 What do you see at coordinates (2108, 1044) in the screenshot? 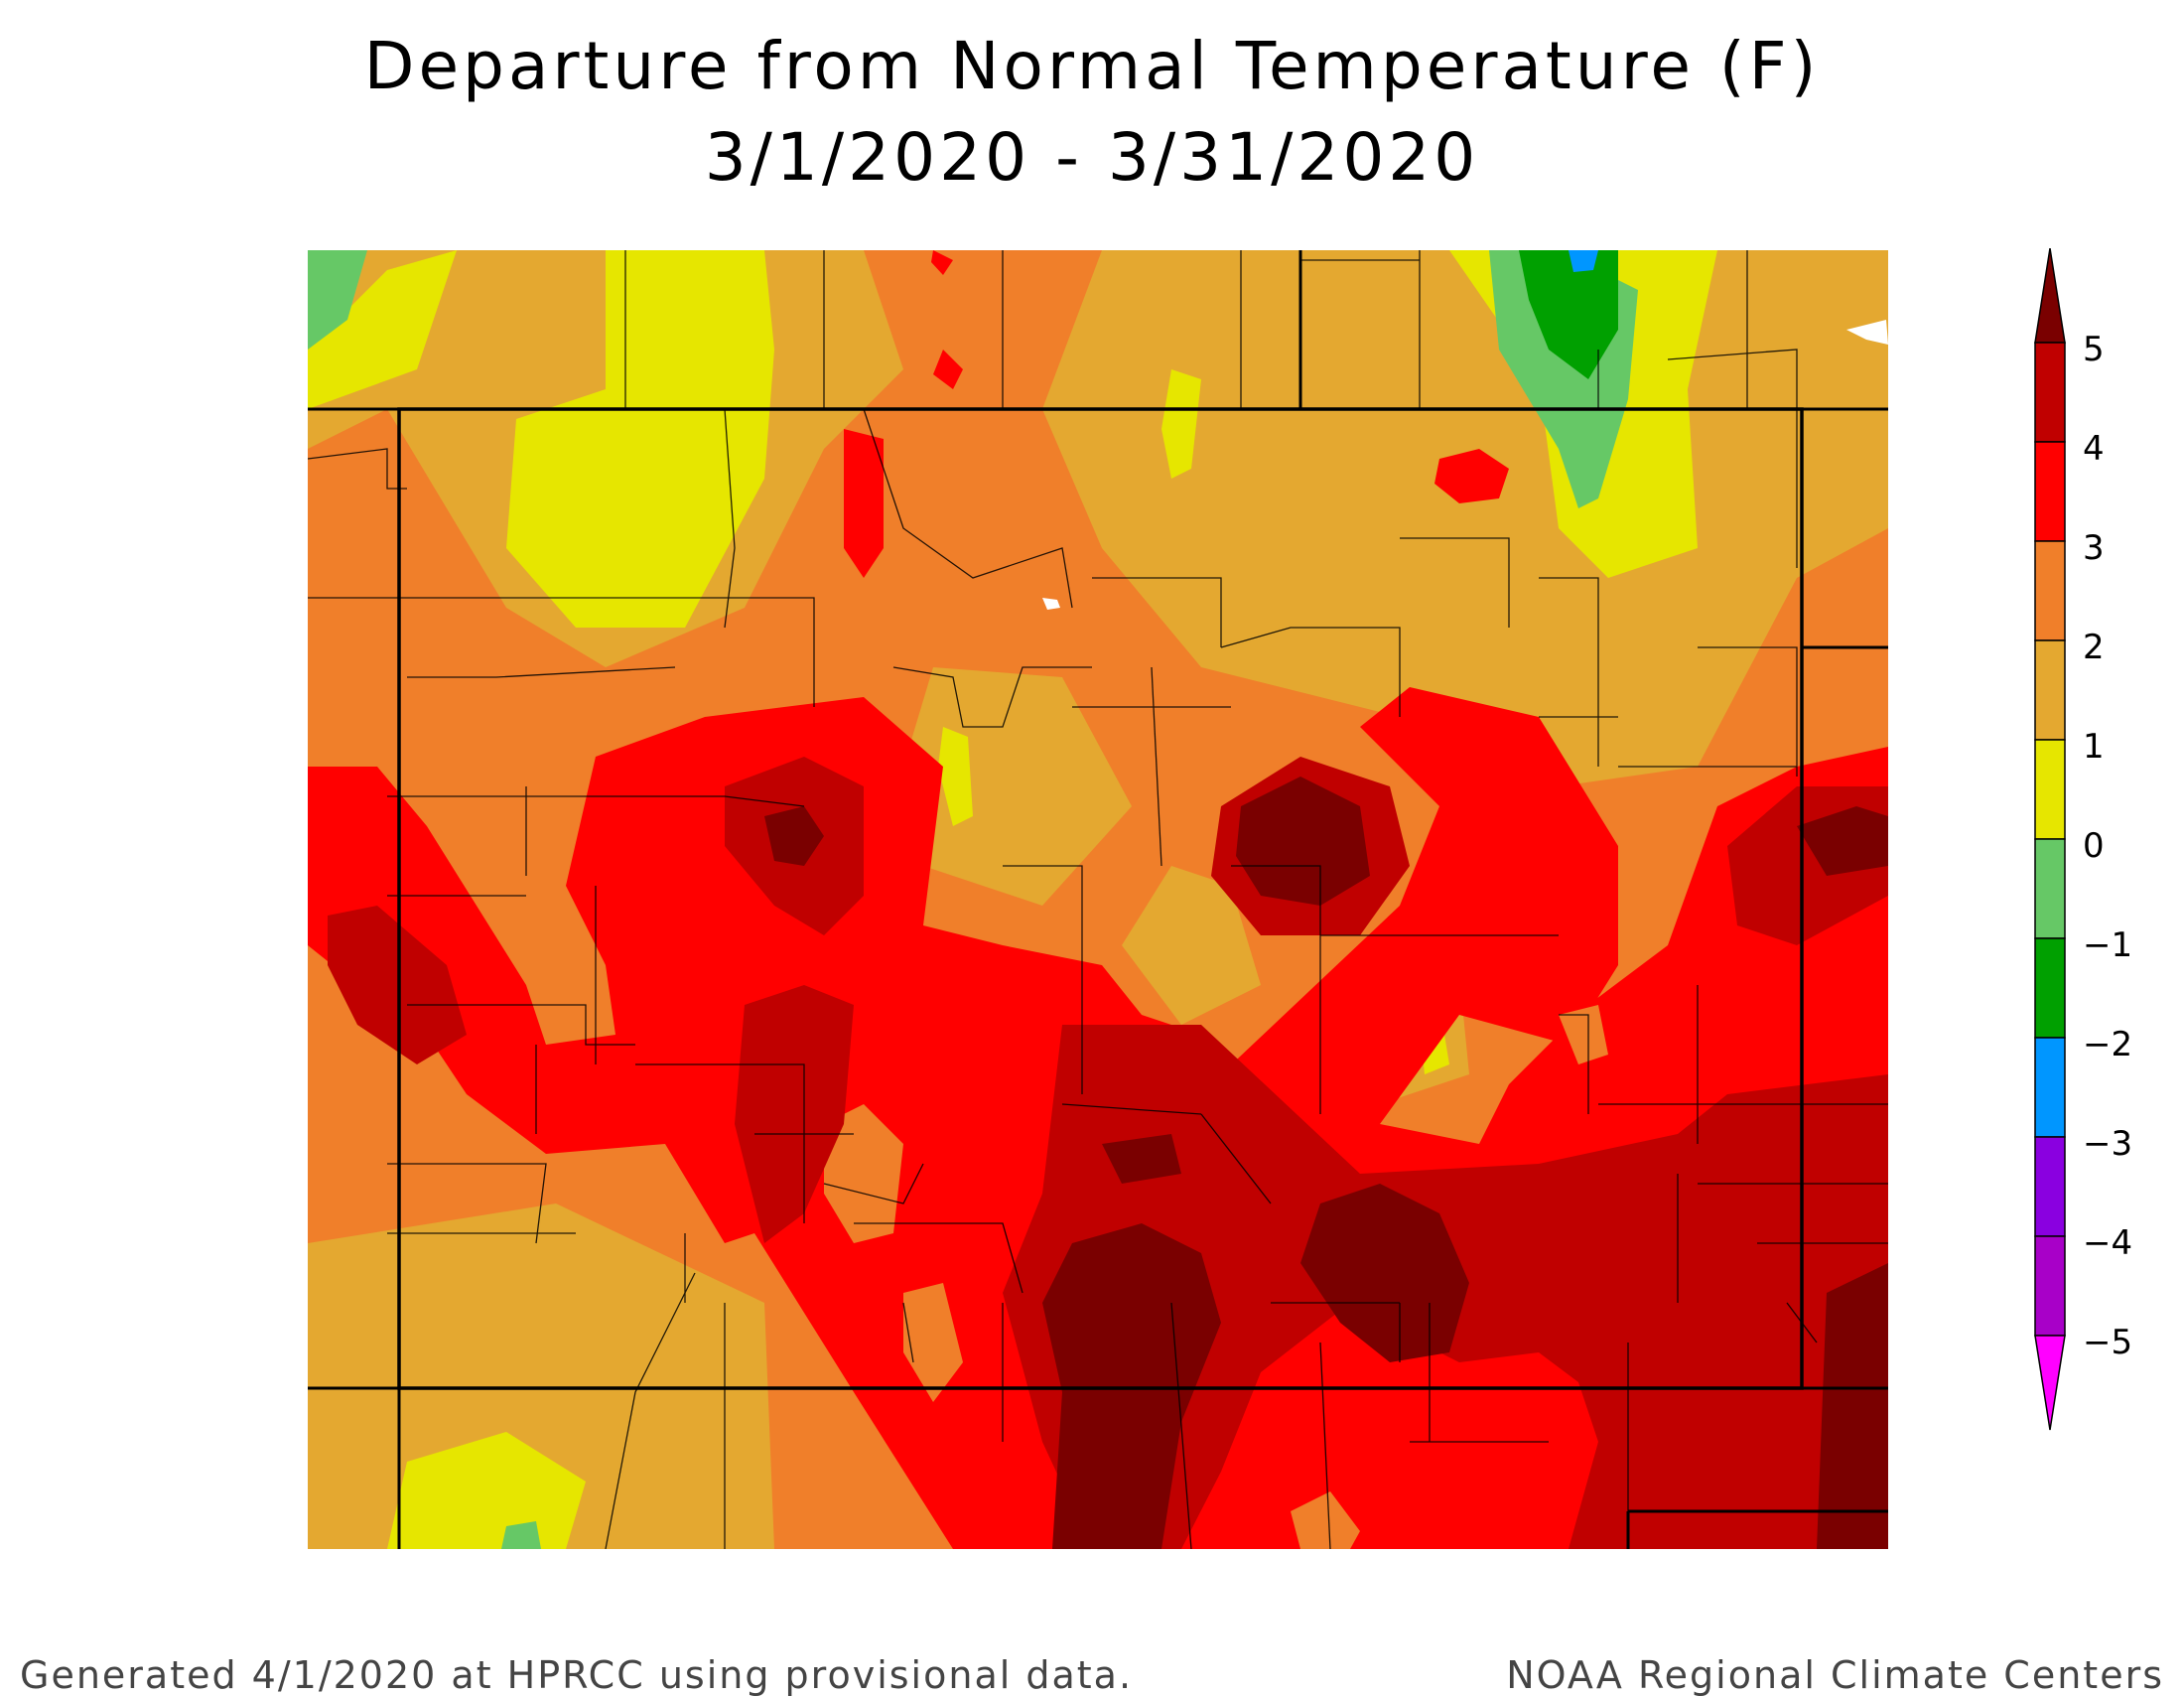
I see `legend-label-neg2: −2` at bounding box center [2108, 1044].